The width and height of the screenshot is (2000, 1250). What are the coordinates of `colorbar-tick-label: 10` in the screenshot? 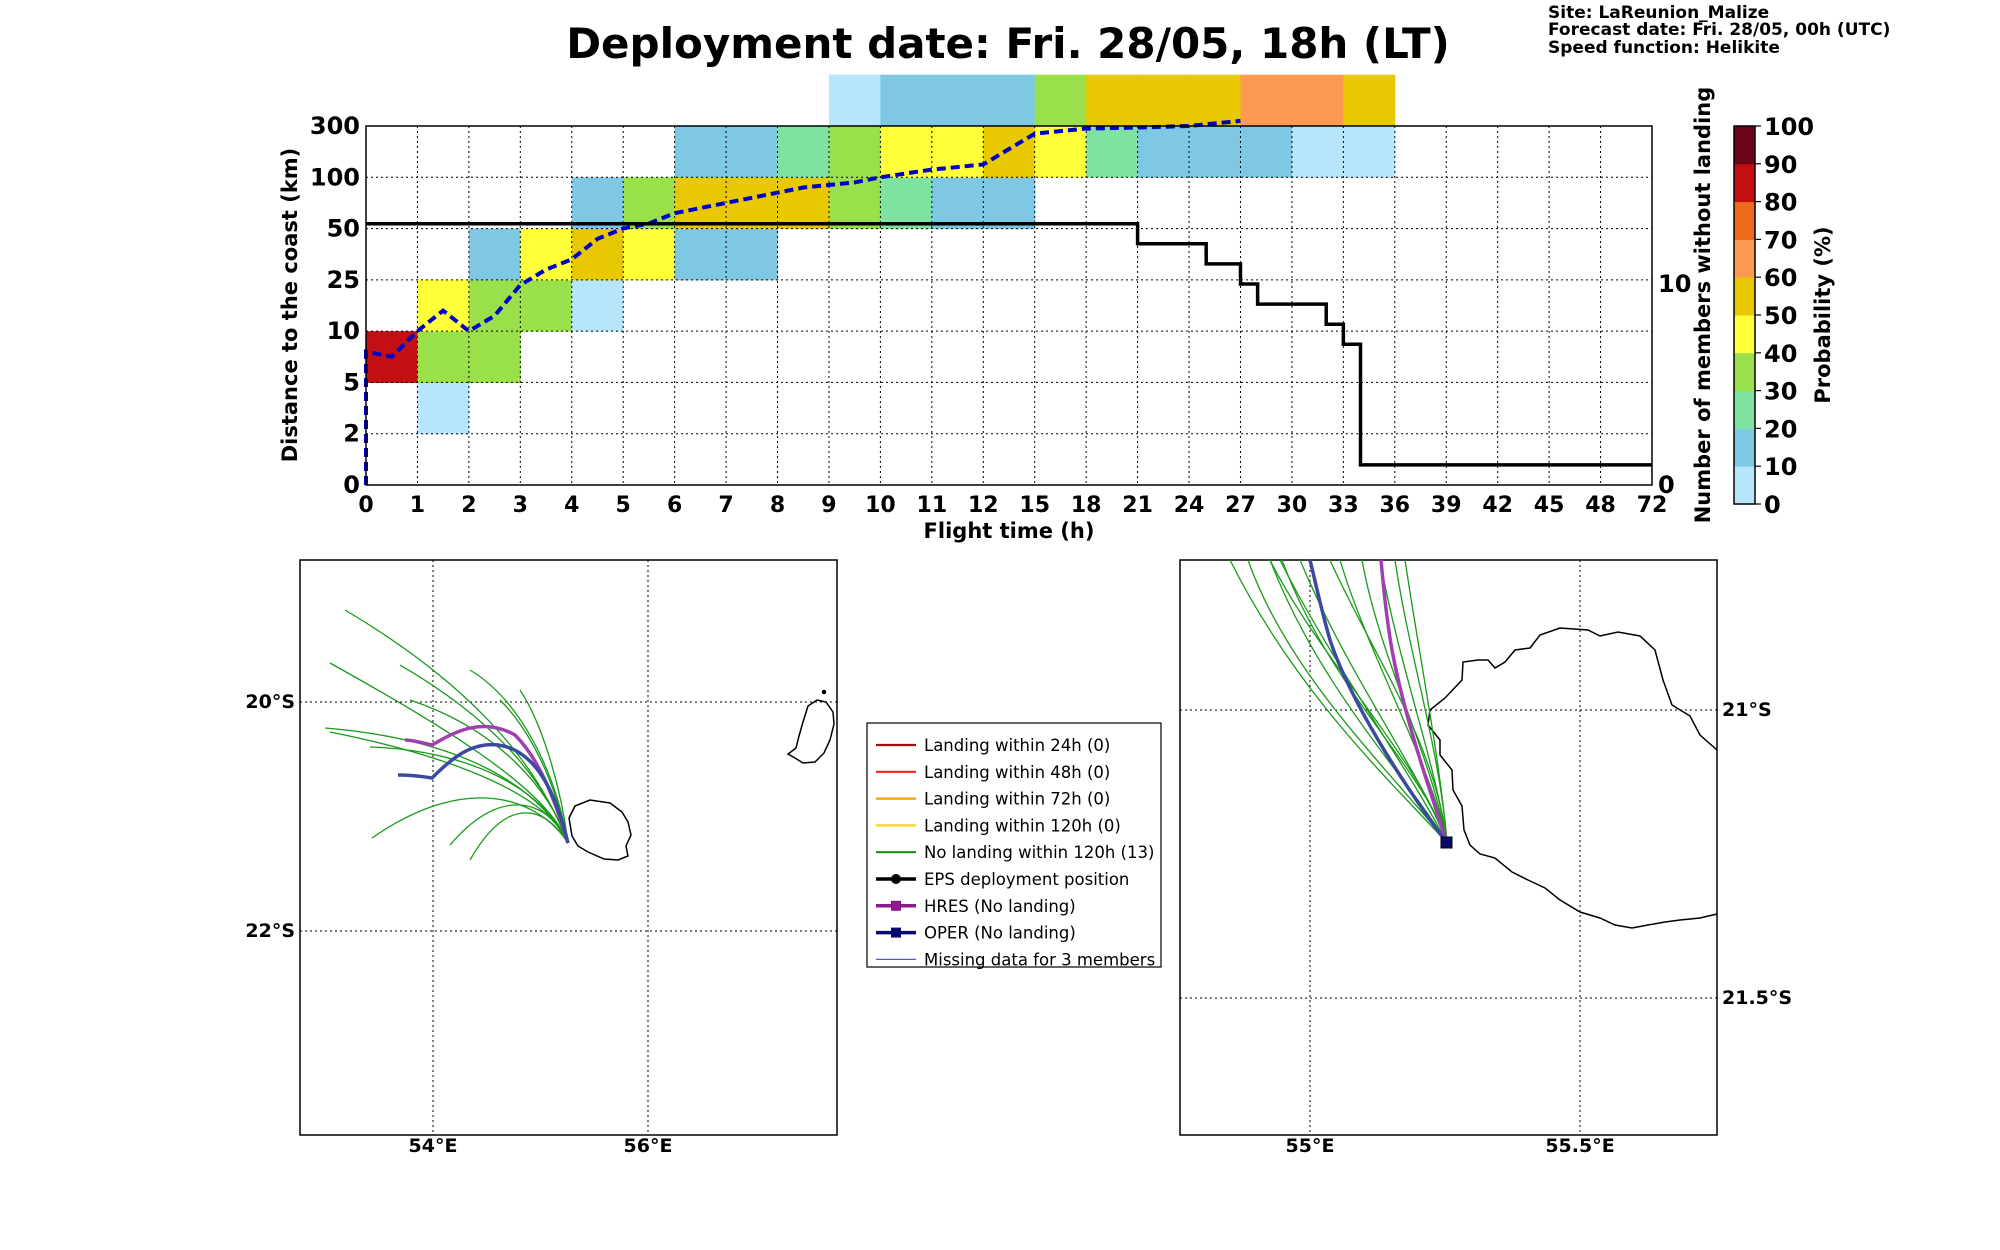 It's located at (1780, 467).